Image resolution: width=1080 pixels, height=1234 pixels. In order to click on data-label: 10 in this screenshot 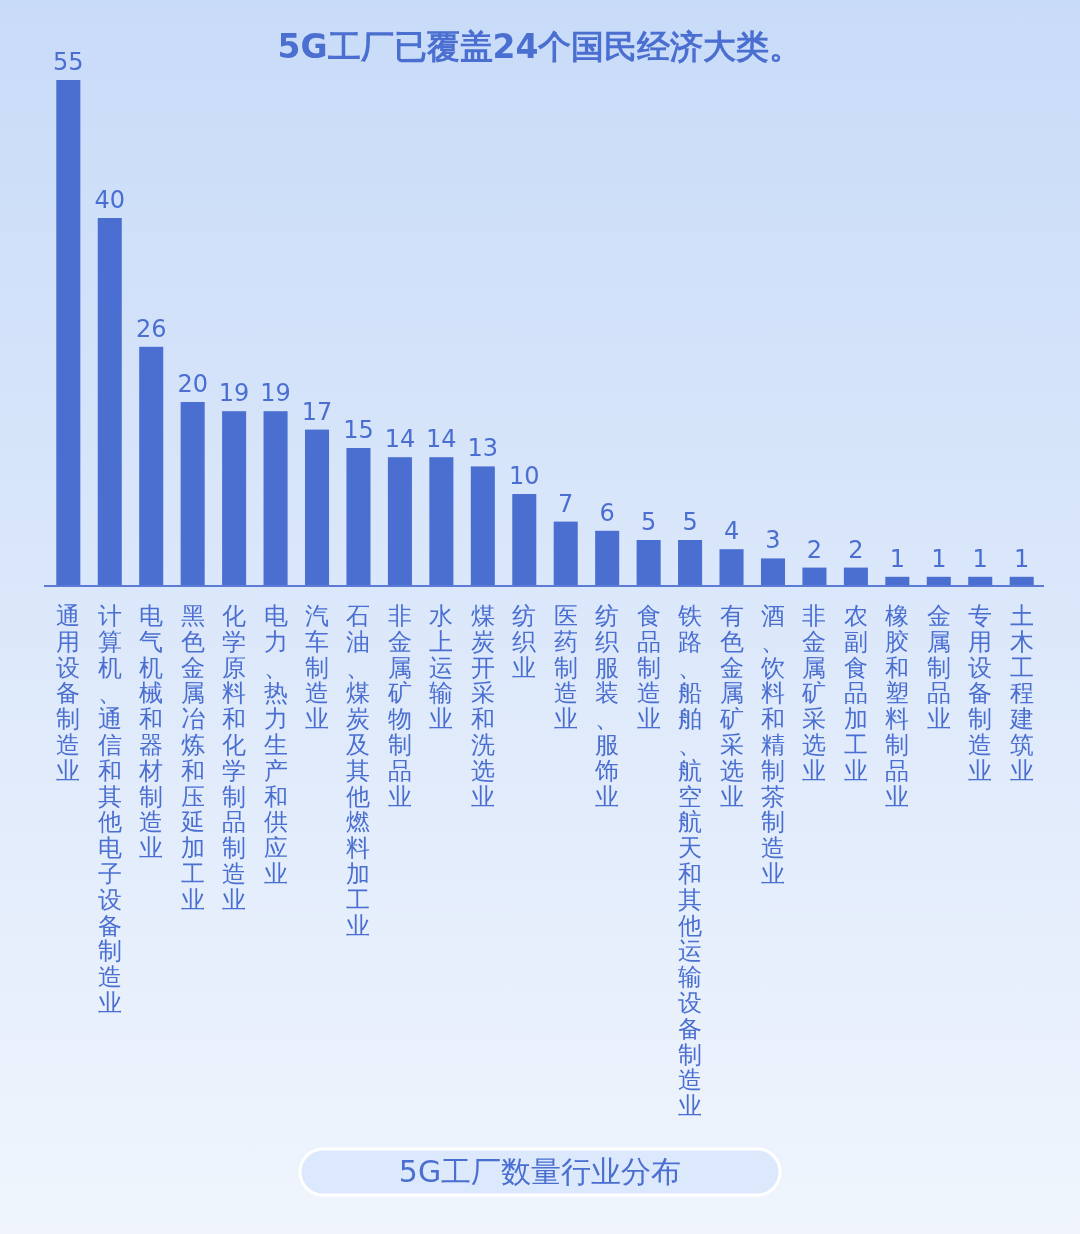, I will do `click(524, 476)`.